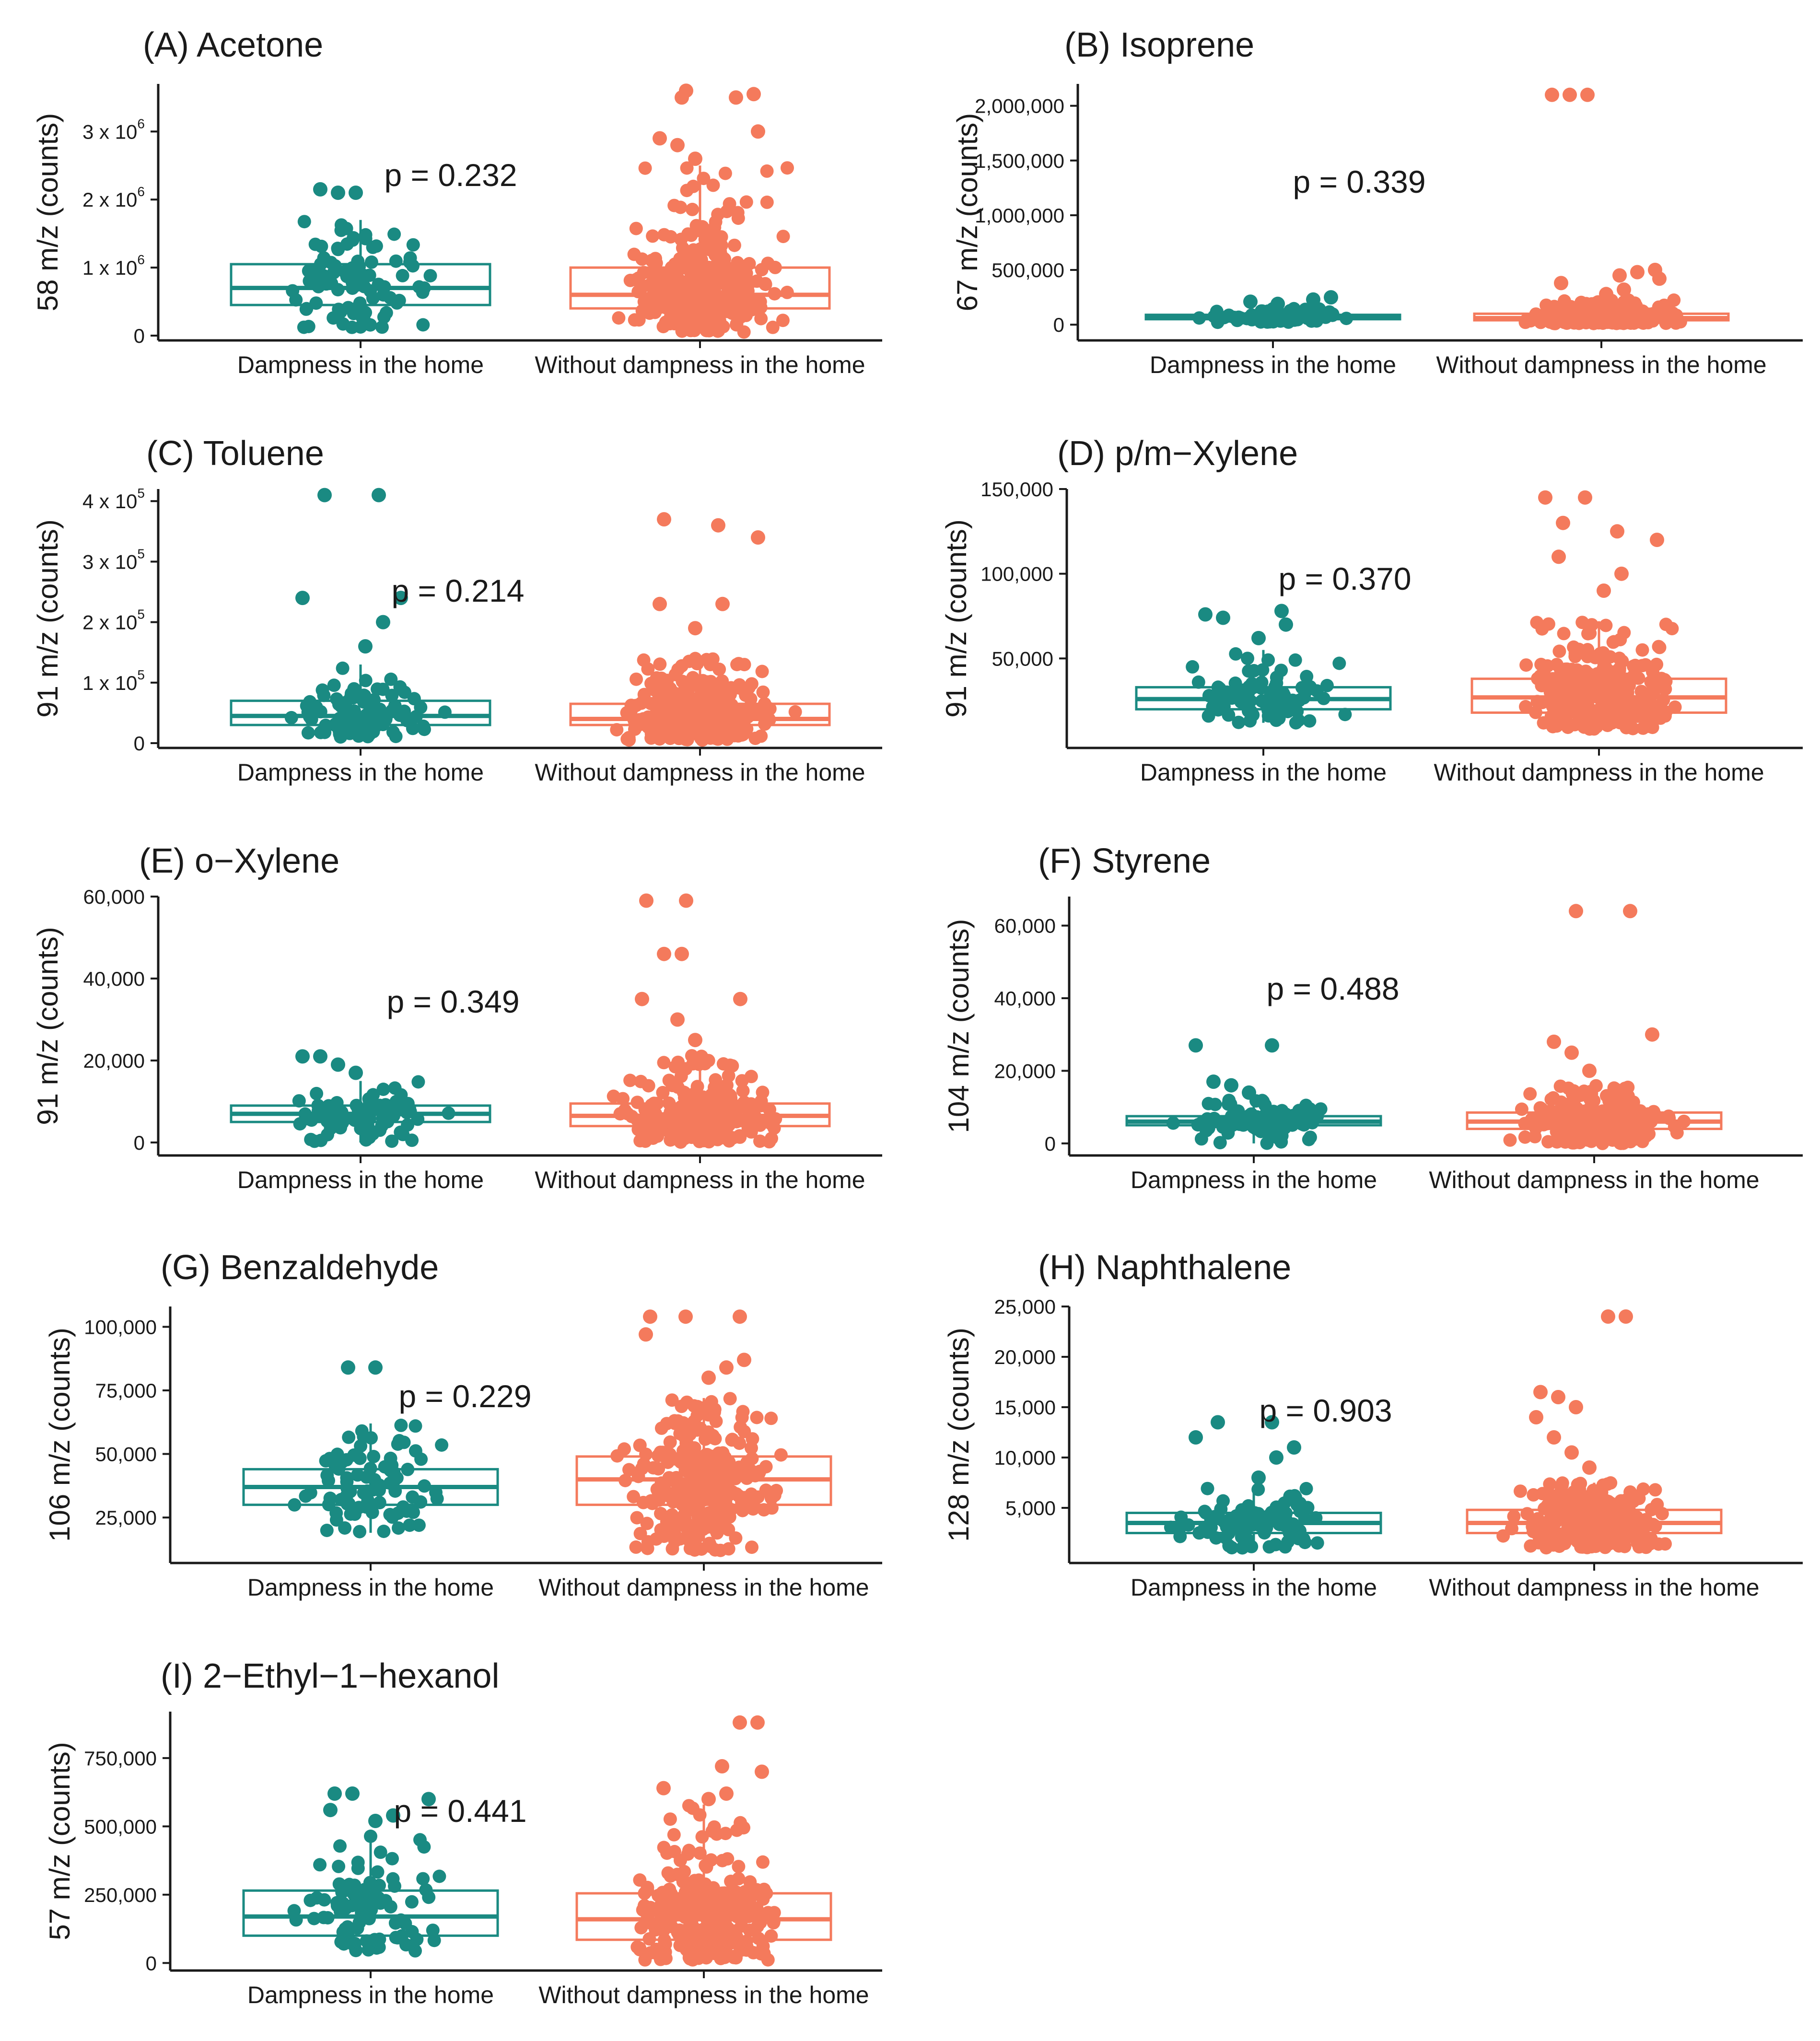  Describe the element at coordinates (114, 1061) in the screenshot. I see `y-tick-label: 20,000` at that location.